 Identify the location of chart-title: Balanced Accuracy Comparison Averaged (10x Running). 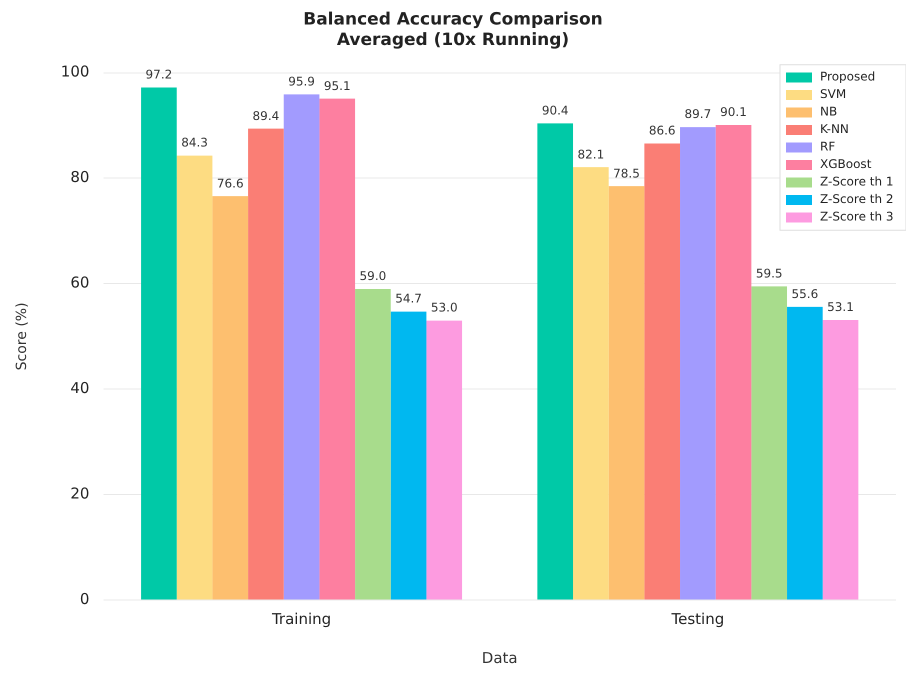
(453, 30).